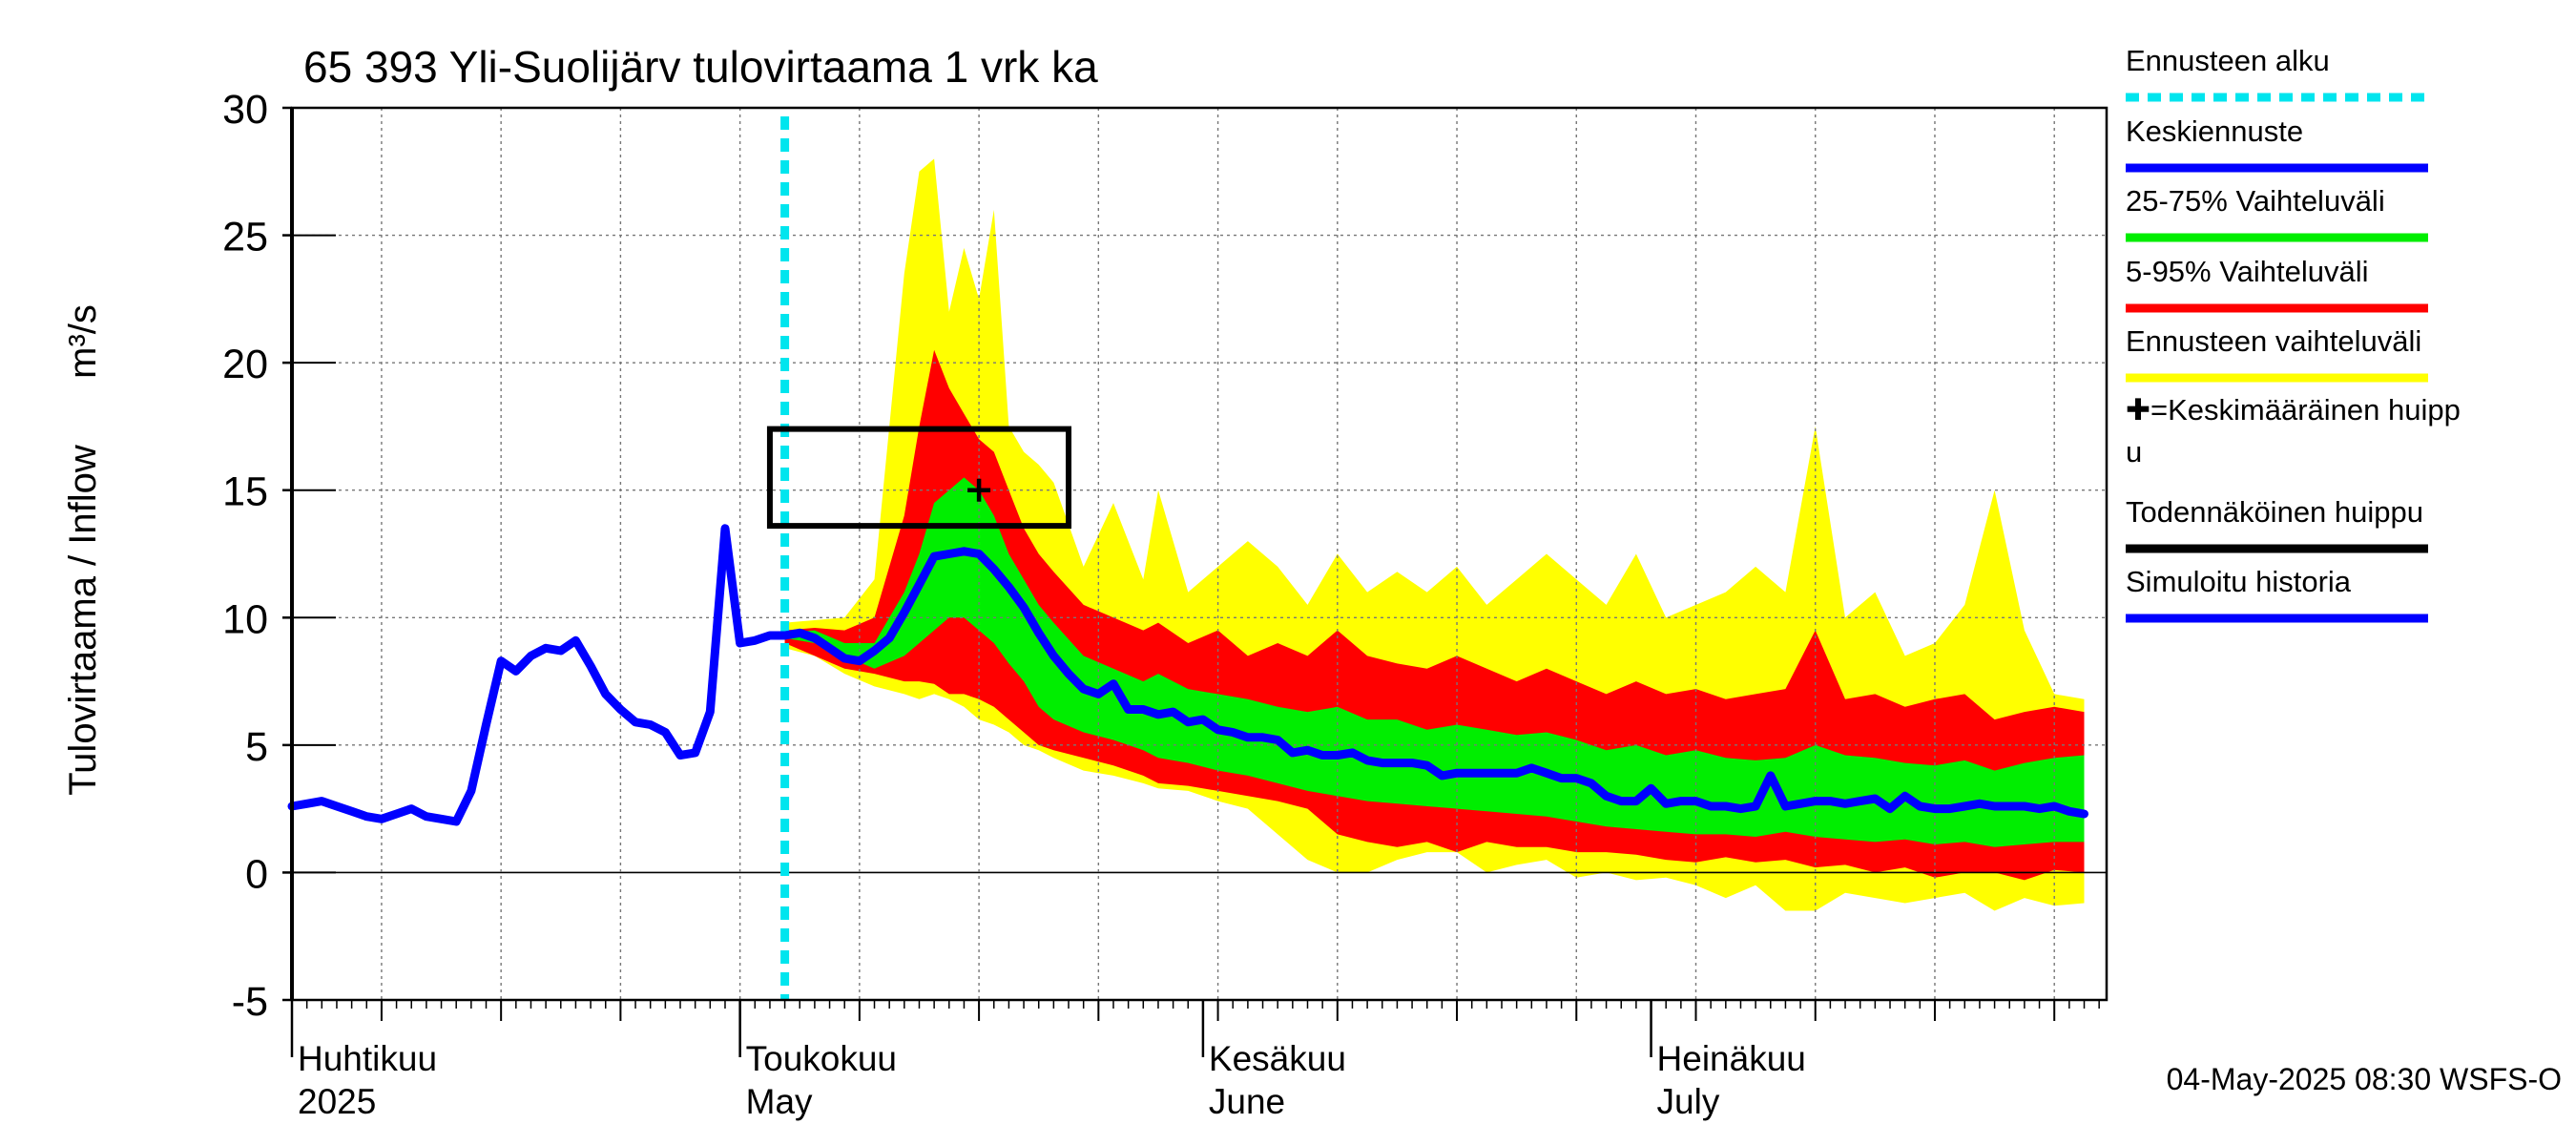  I want to click on legend-label: 25-75% Vaihteluväli, so click(2255, 201).